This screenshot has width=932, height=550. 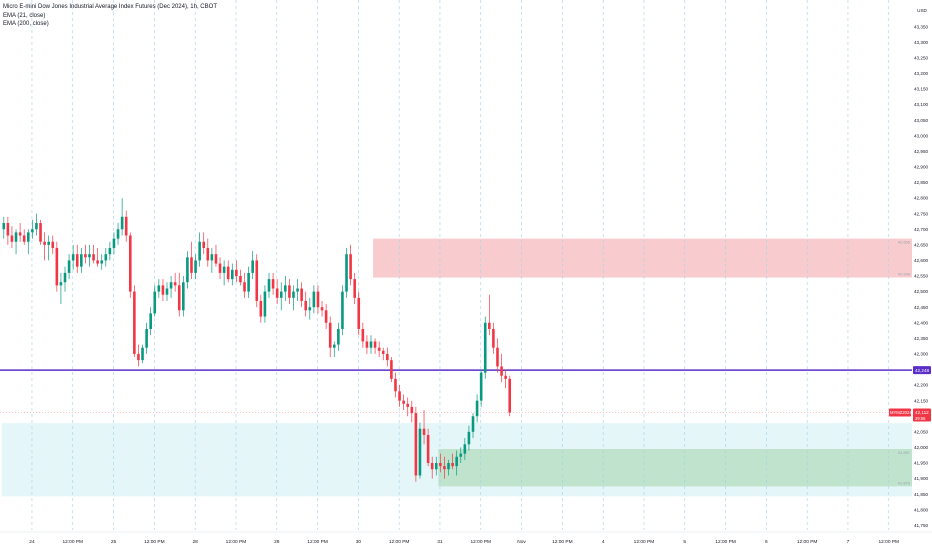 What do you see at coordinates (921, 151) in the screenshot?
I see `price-tick-label: 42,950` at bounding box center [921, 151].